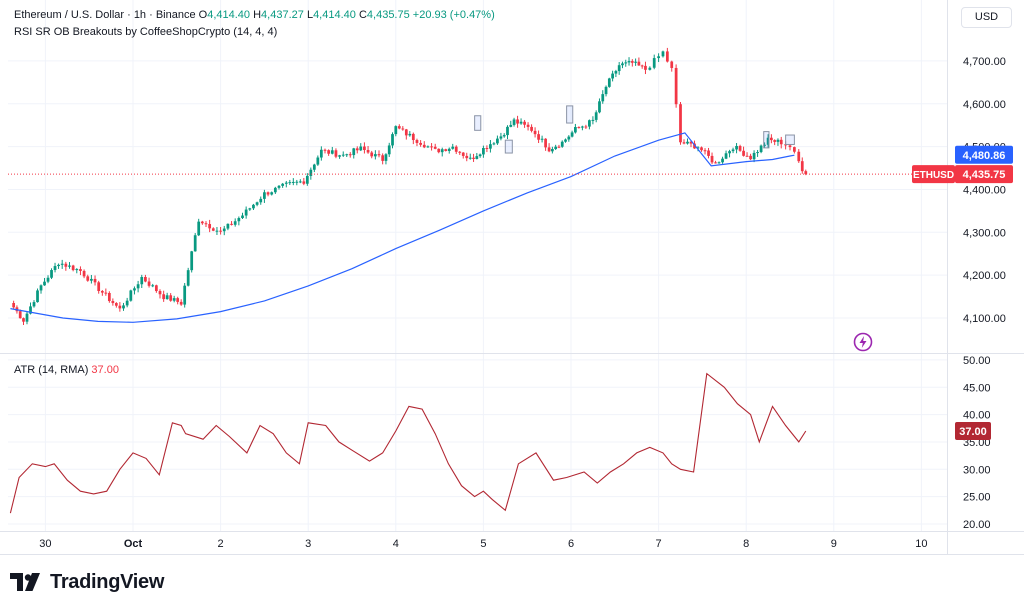  I want to click on lightning-icon, so click(863, 342).